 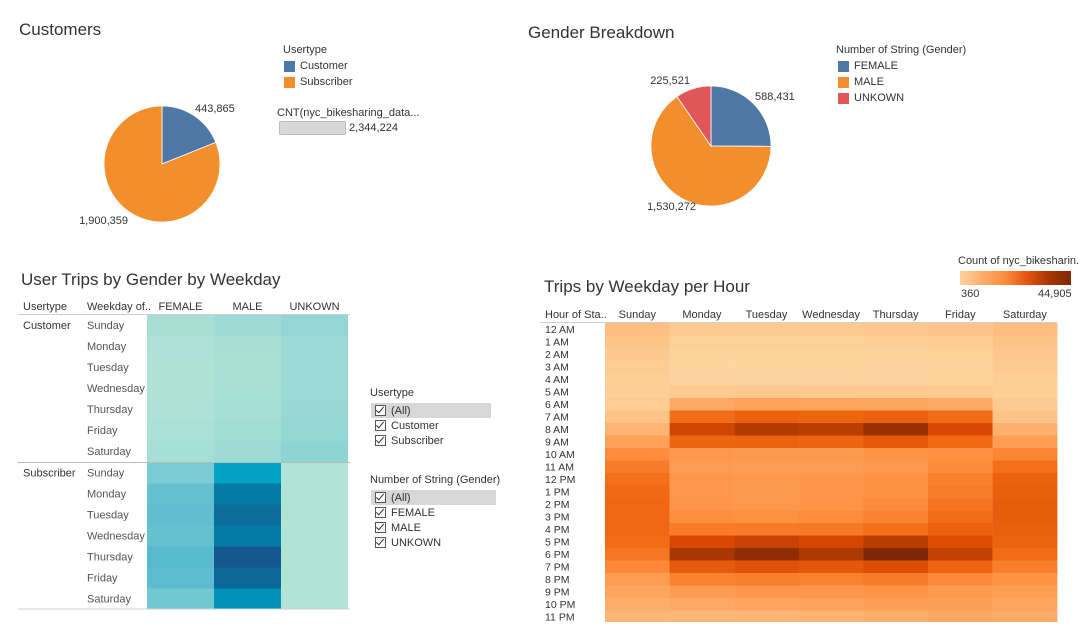 I want to click on pie-slice-female, so click(x=741, y=116).